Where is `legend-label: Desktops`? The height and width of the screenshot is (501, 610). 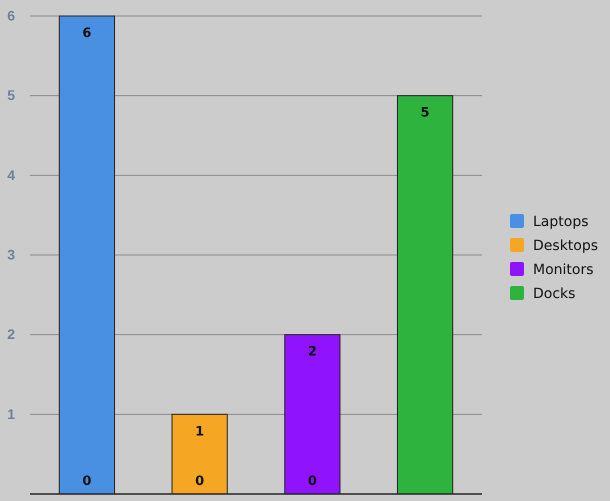 legend-label: Desktops is located at coordinates (565, 246).